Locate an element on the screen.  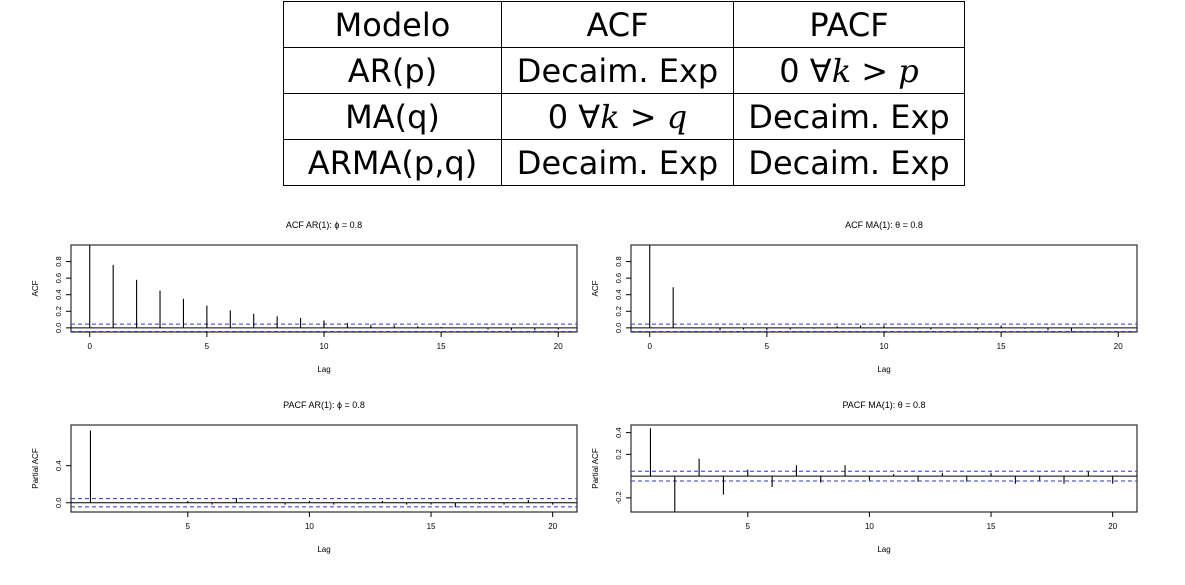
header-cell-acf: ACF is located at coordinates (617, 24).